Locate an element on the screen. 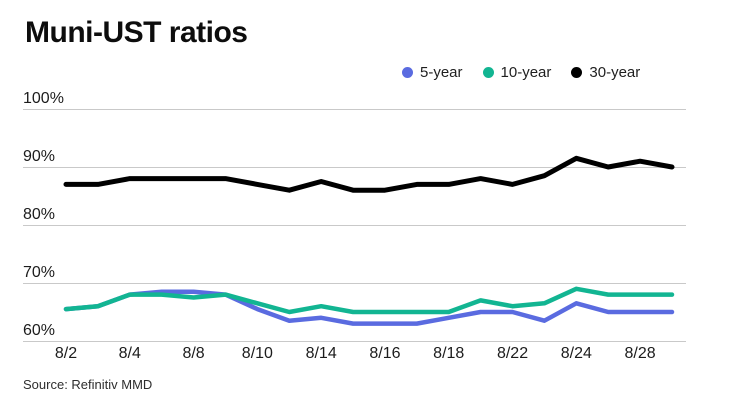 The height and width of the screenshot is (416, 740). legend-item-5-year: 5-year is located at coordinates (432, 72).